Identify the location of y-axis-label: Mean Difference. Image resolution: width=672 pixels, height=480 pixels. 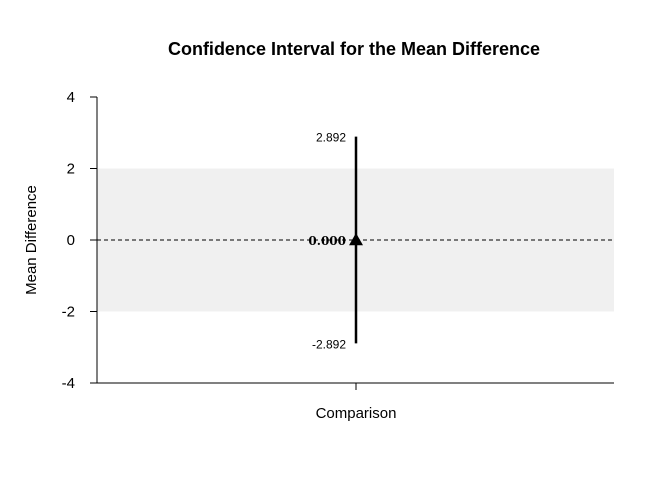
(31, 240).